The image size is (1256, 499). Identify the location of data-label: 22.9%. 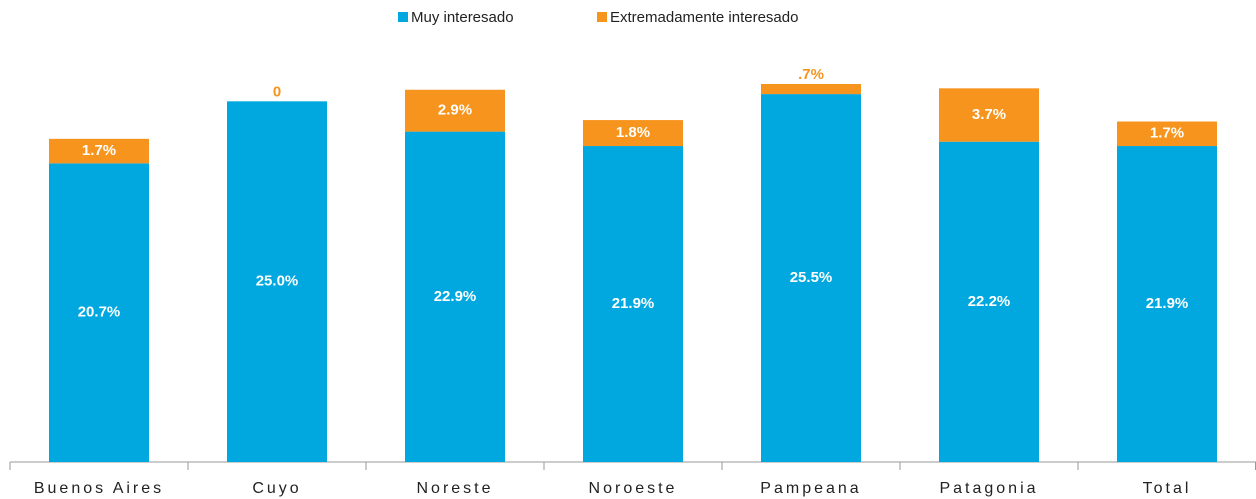
(455, 296).